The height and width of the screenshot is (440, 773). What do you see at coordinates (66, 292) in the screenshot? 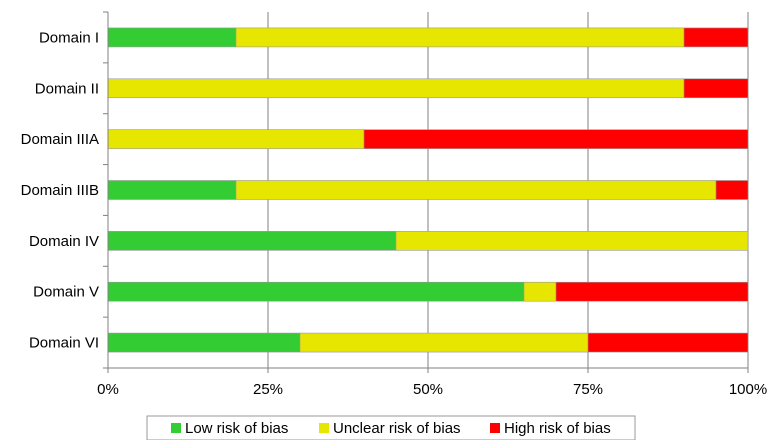
I see `category-label: Domain V` at bounding box center [66, 292].